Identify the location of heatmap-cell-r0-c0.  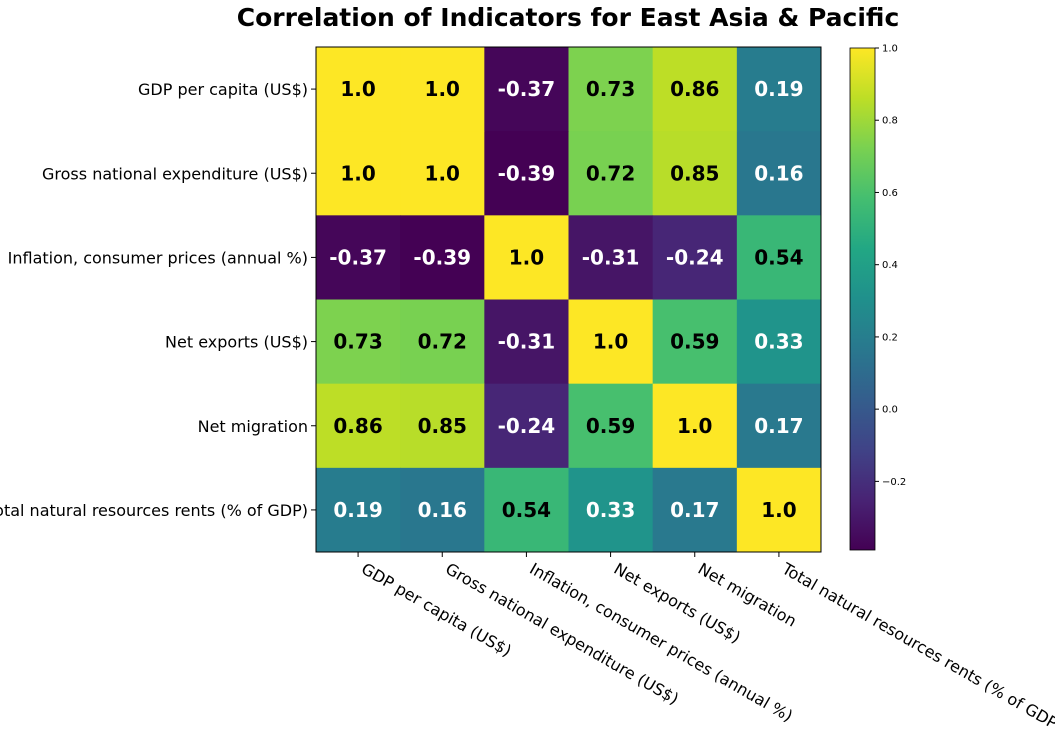
(358, 89).